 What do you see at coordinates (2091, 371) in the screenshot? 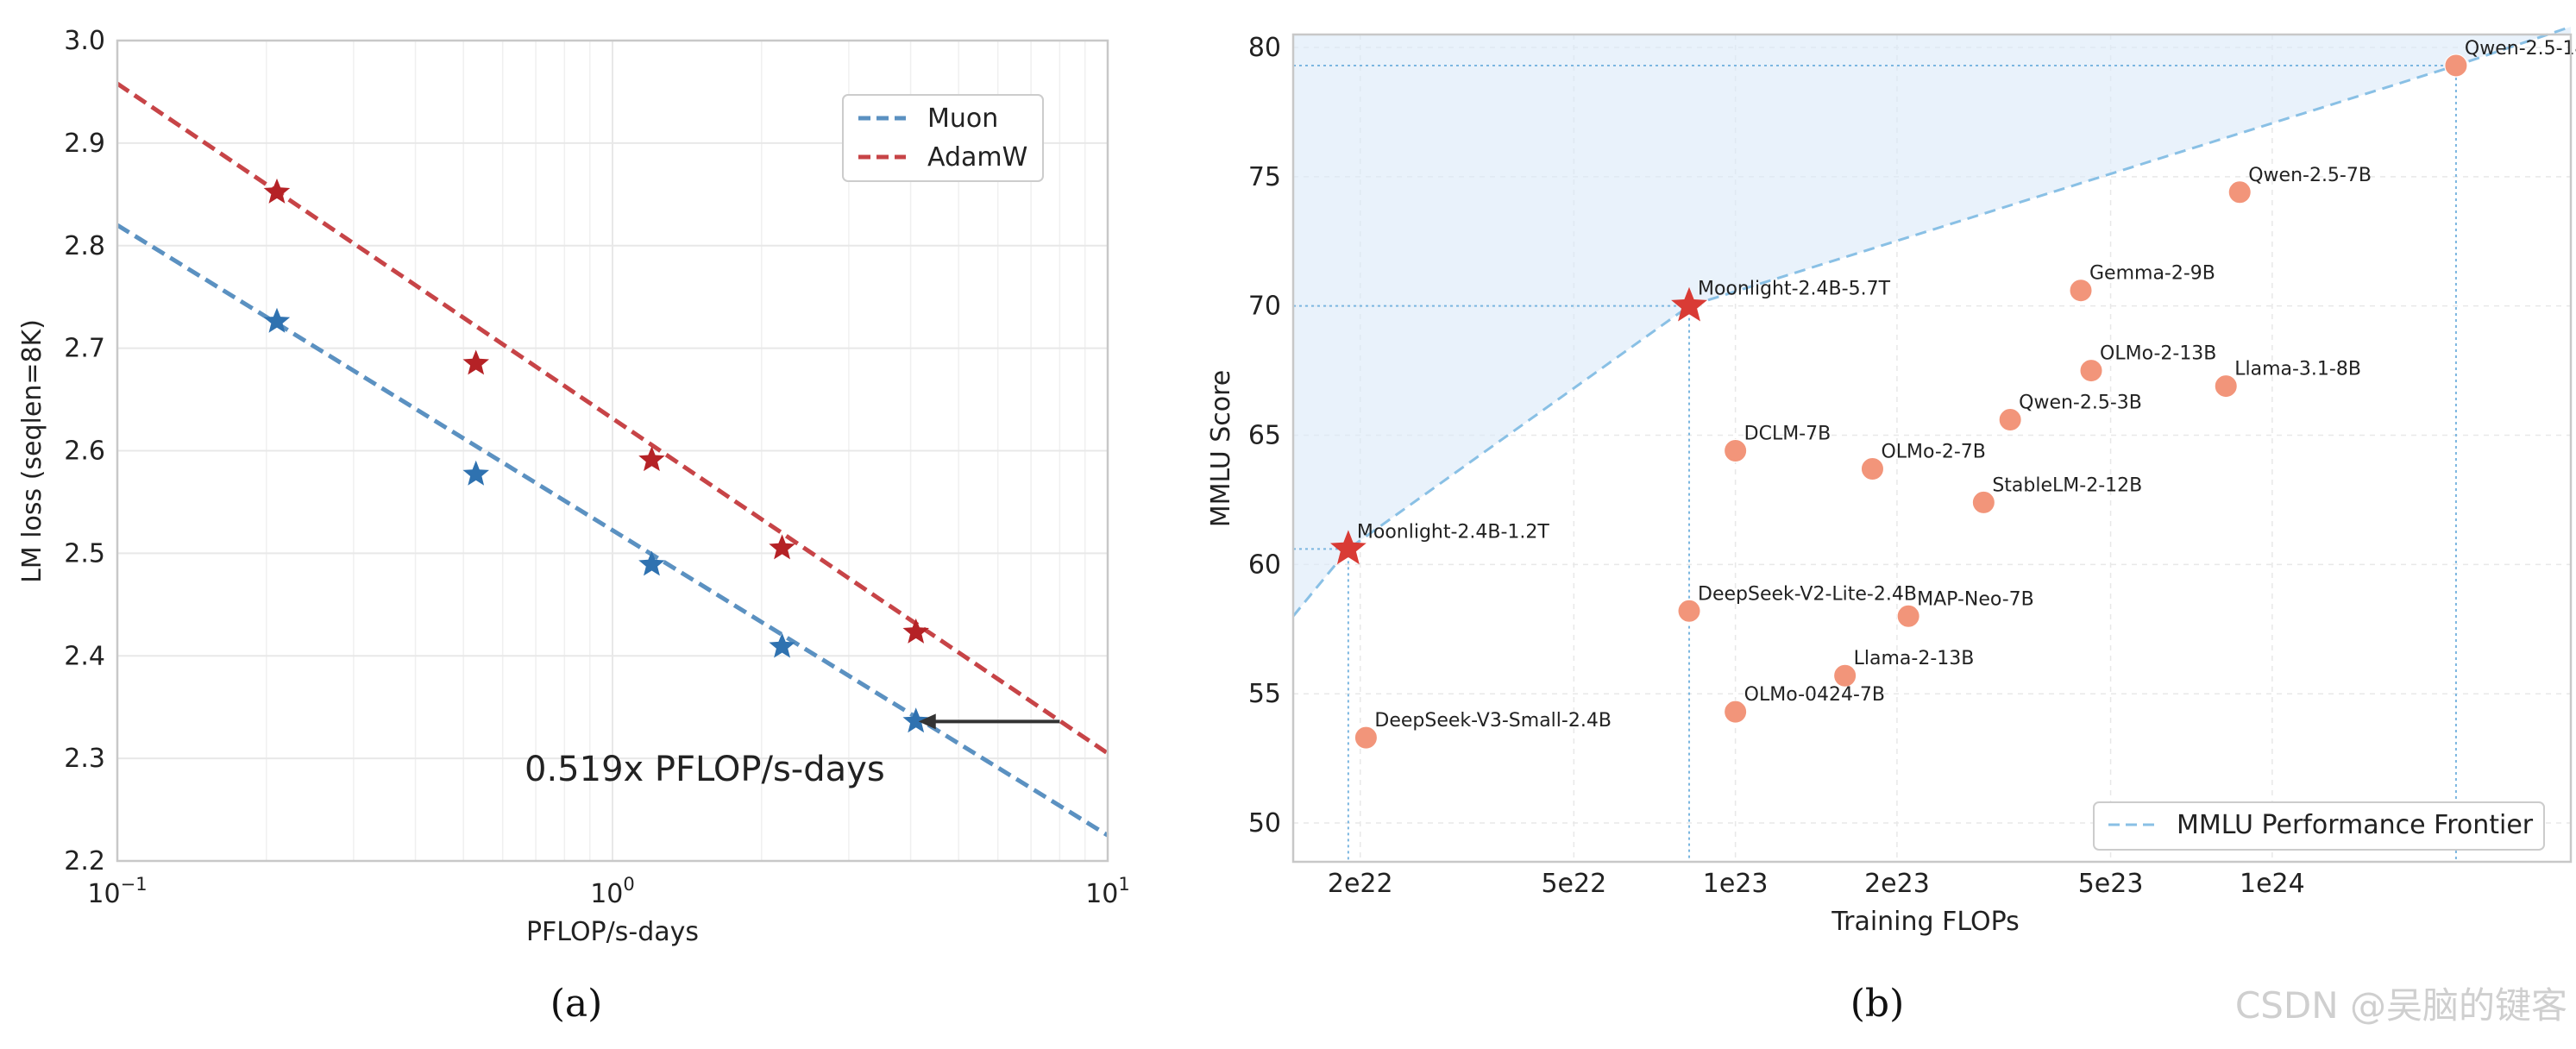
I see `circle-marker-olmo-2-13b` at bounding box center [2091, 371].